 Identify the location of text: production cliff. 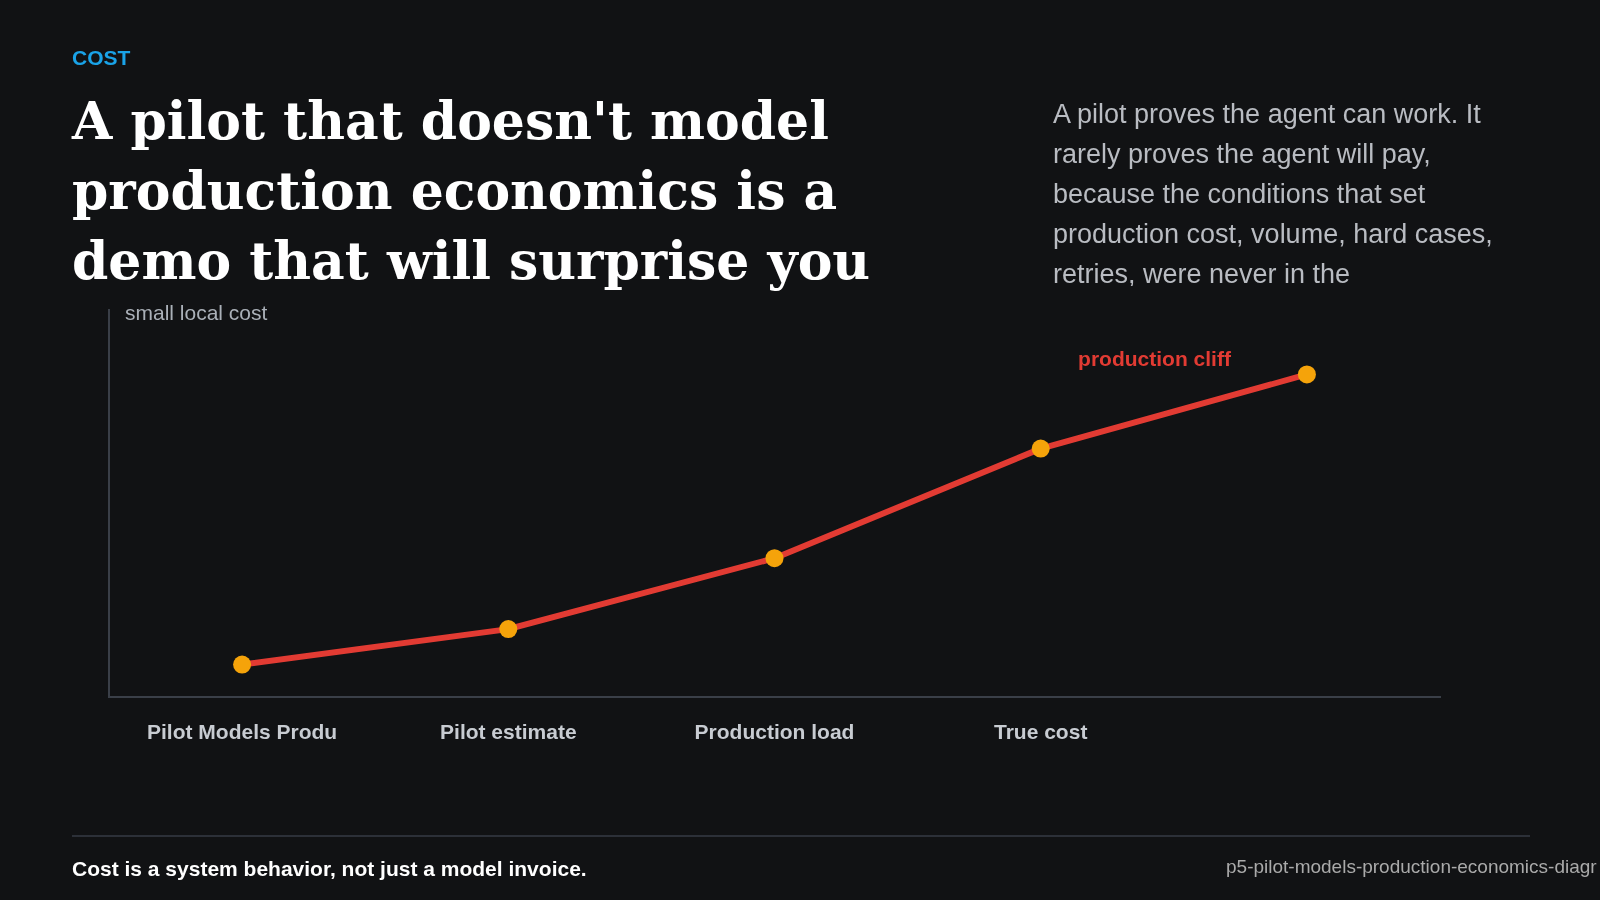
(1155, 358).